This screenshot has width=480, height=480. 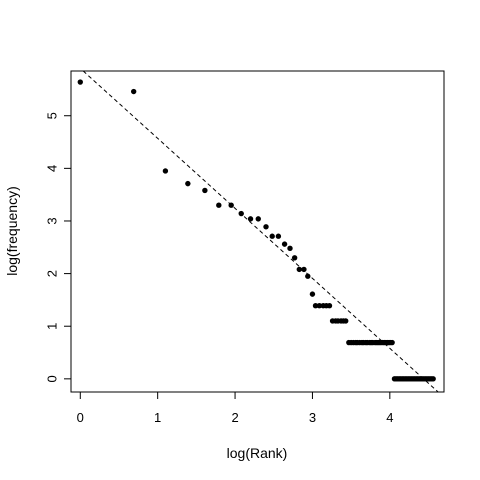 What do you see at coordinates (312, 417) in the screenshot?
I see `x-tick-label: 3` at bounding box center [312, 417].